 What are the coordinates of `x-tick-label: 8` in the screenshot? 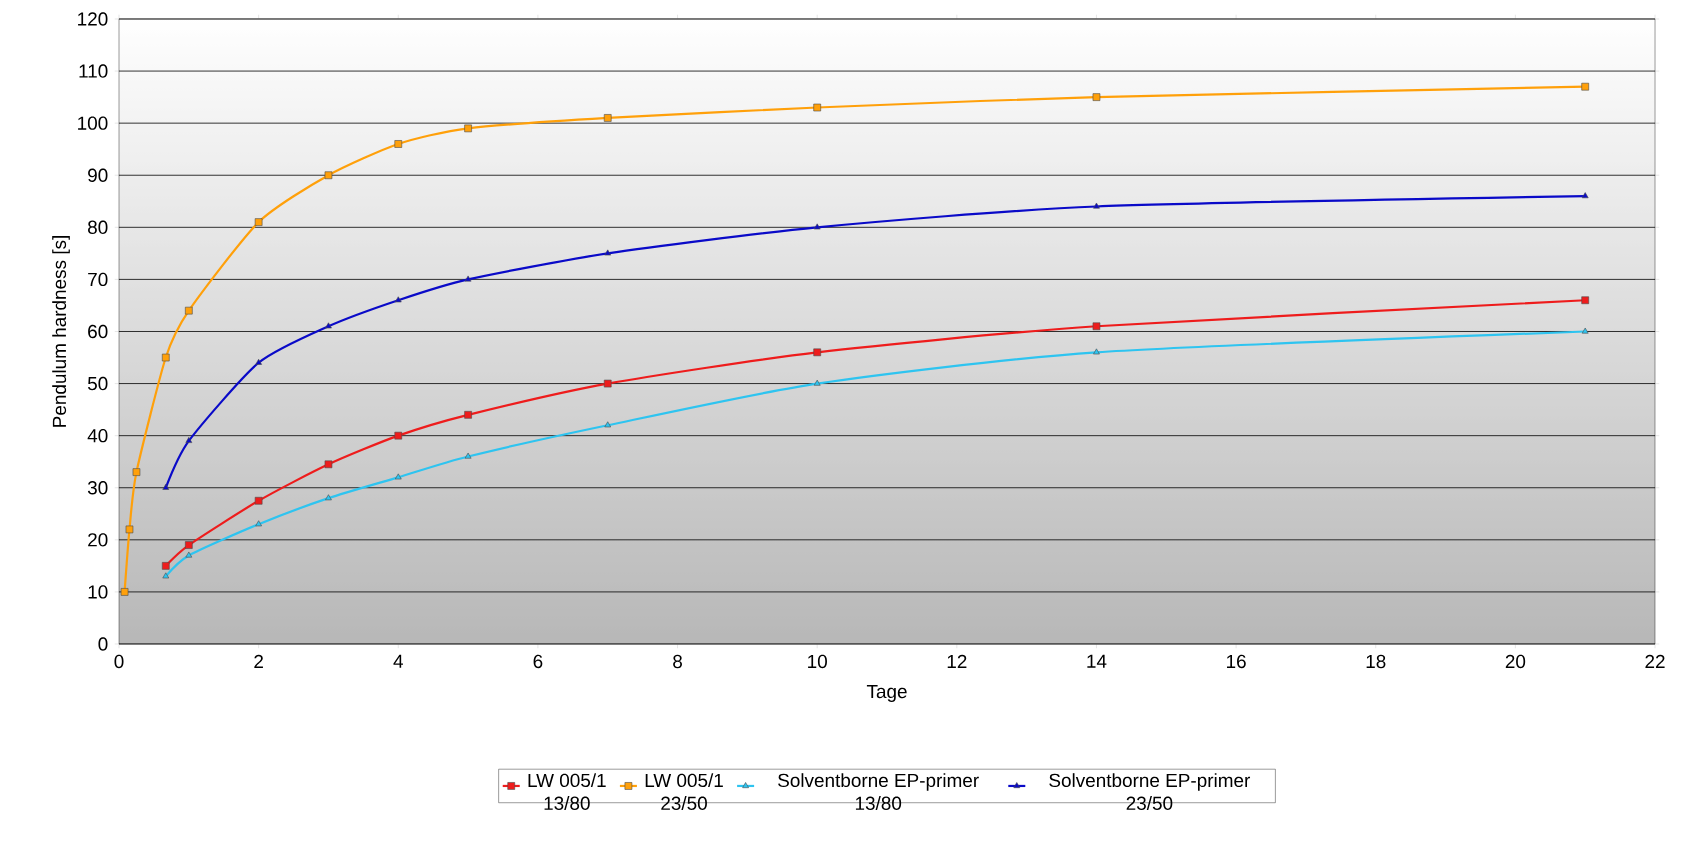 It's located at (677, 661).